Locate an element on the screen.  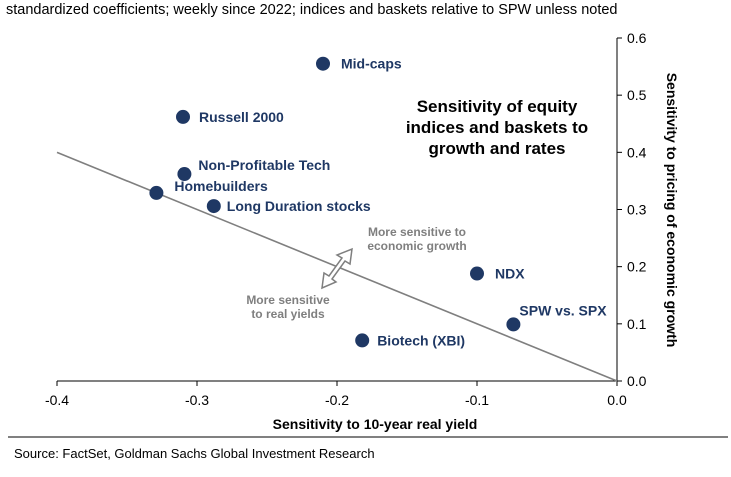
x-tick-label: -0.3 is located at coordinates (197, 400).